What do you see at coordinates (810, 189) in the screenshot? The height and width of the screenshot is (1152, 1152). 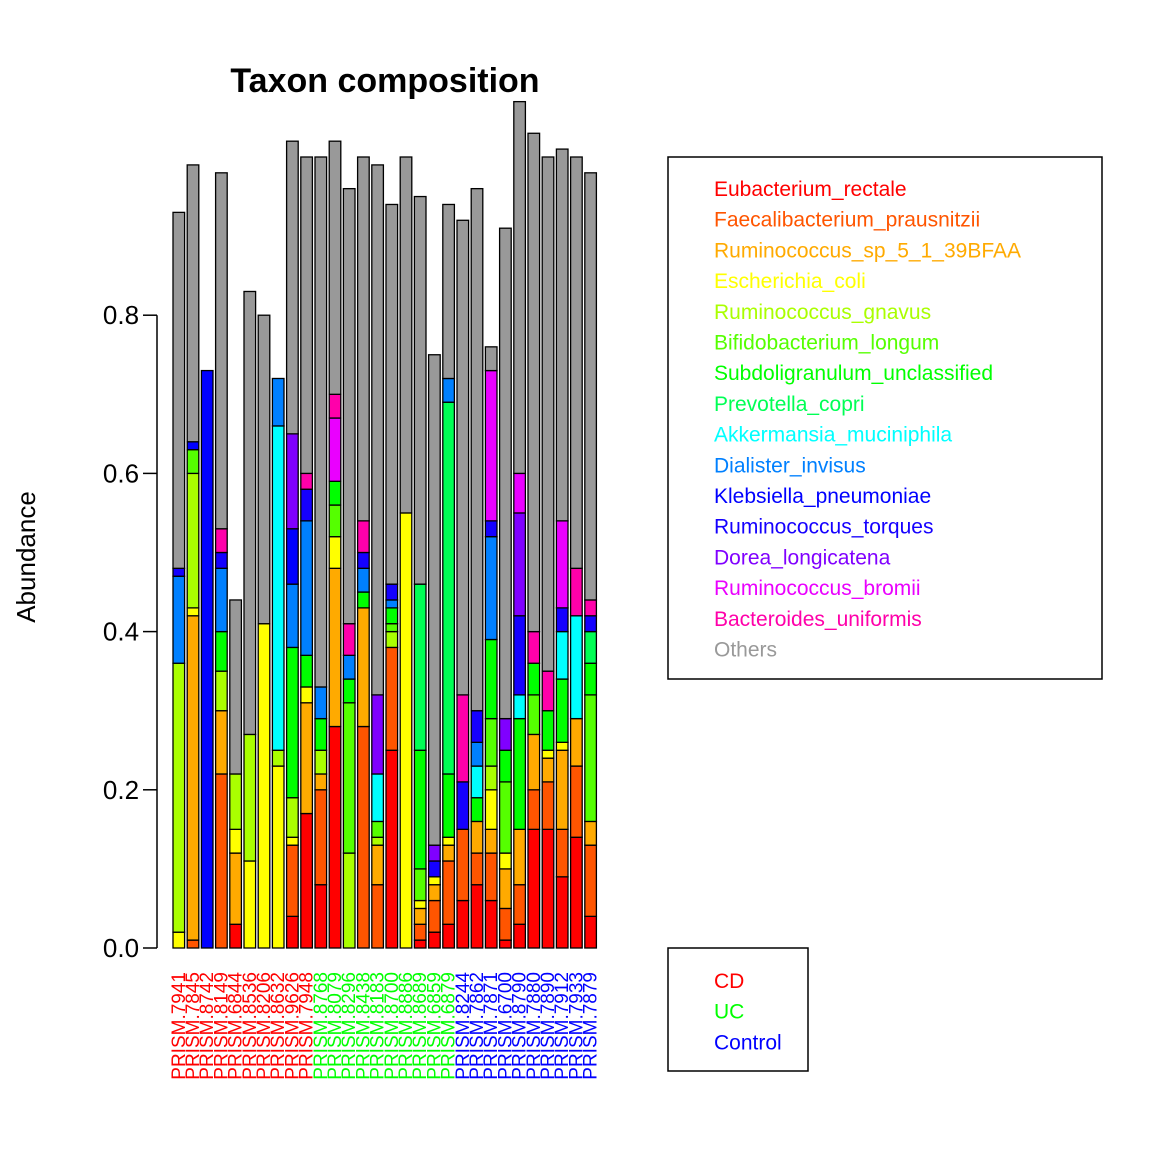 I see `legend-entry: Eubacterium_rectale` at bounding box center [810, 189].